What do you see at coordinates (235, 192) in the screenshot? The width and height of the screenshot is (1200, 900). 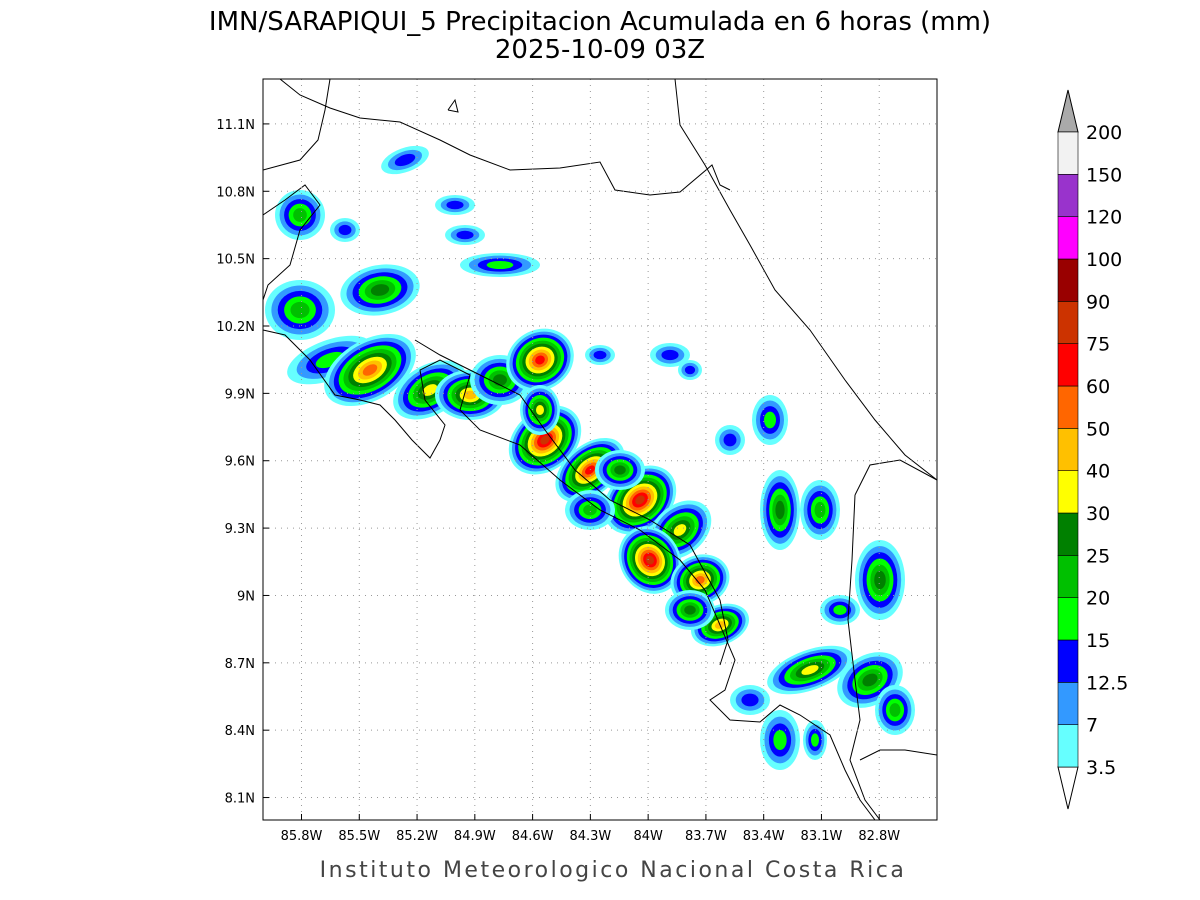 I see `y-tick-label: 10.8N` at bounding box center [235, 192].